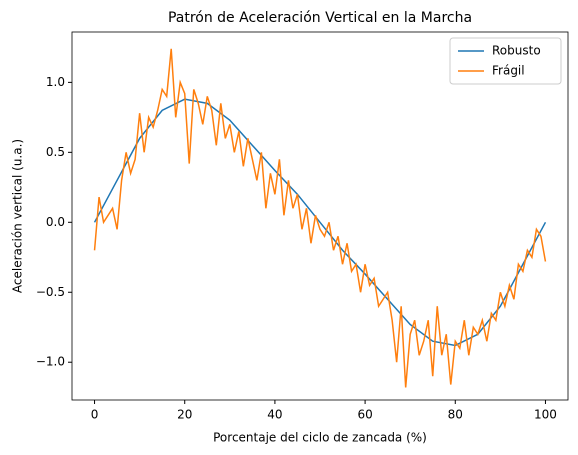  I want to click on legend-box, so click(505, 61).